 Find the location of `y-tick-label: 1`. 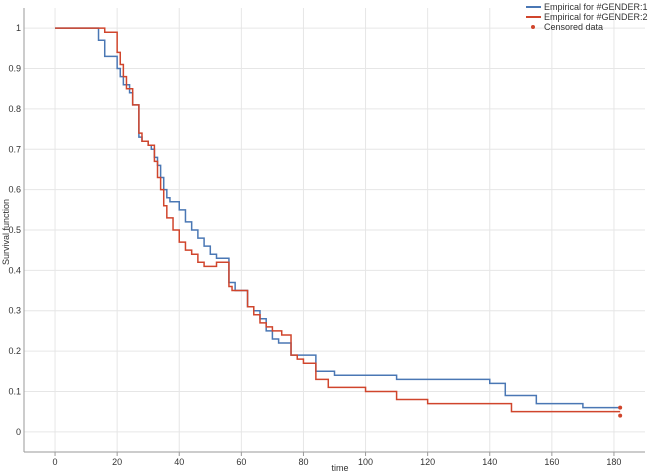

y-tick-label: 1 is located at coordinates (18, 28).